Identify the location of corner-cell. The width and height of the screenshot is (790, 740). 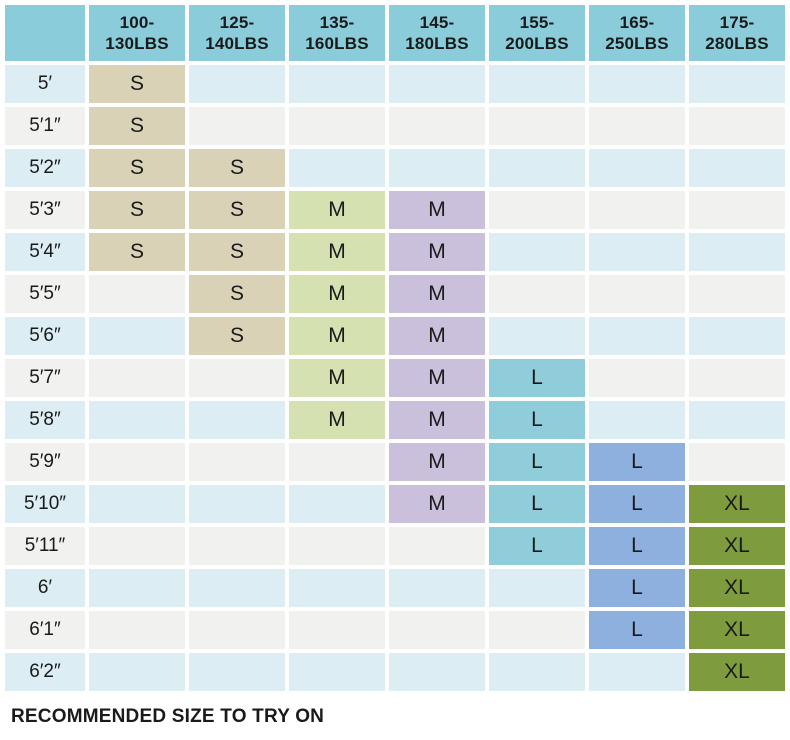
(45, 33).